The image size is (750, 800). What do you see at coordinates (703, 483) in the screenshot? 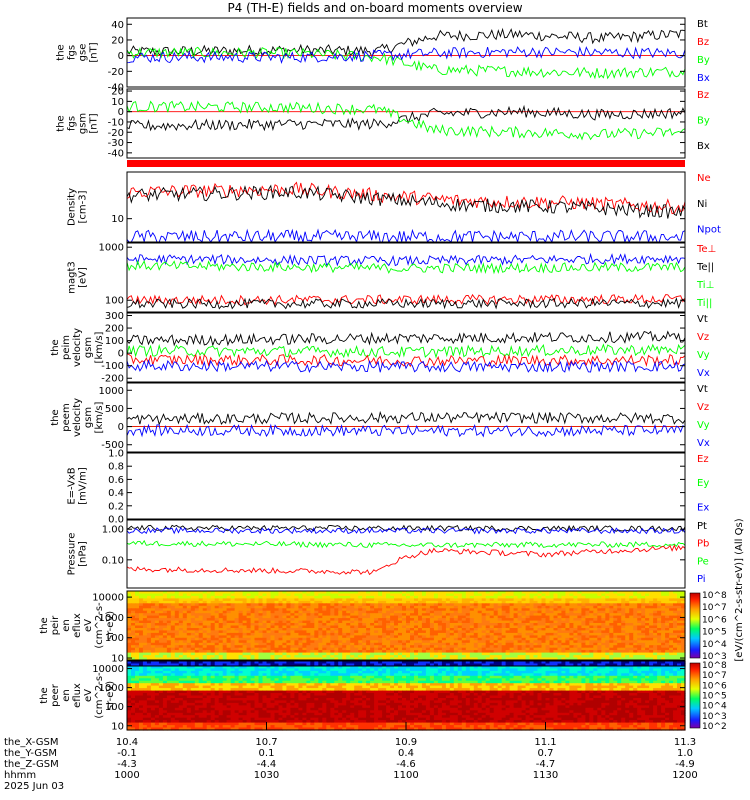
I see `legend-ey: Ey` at bounding box center [703, 483].